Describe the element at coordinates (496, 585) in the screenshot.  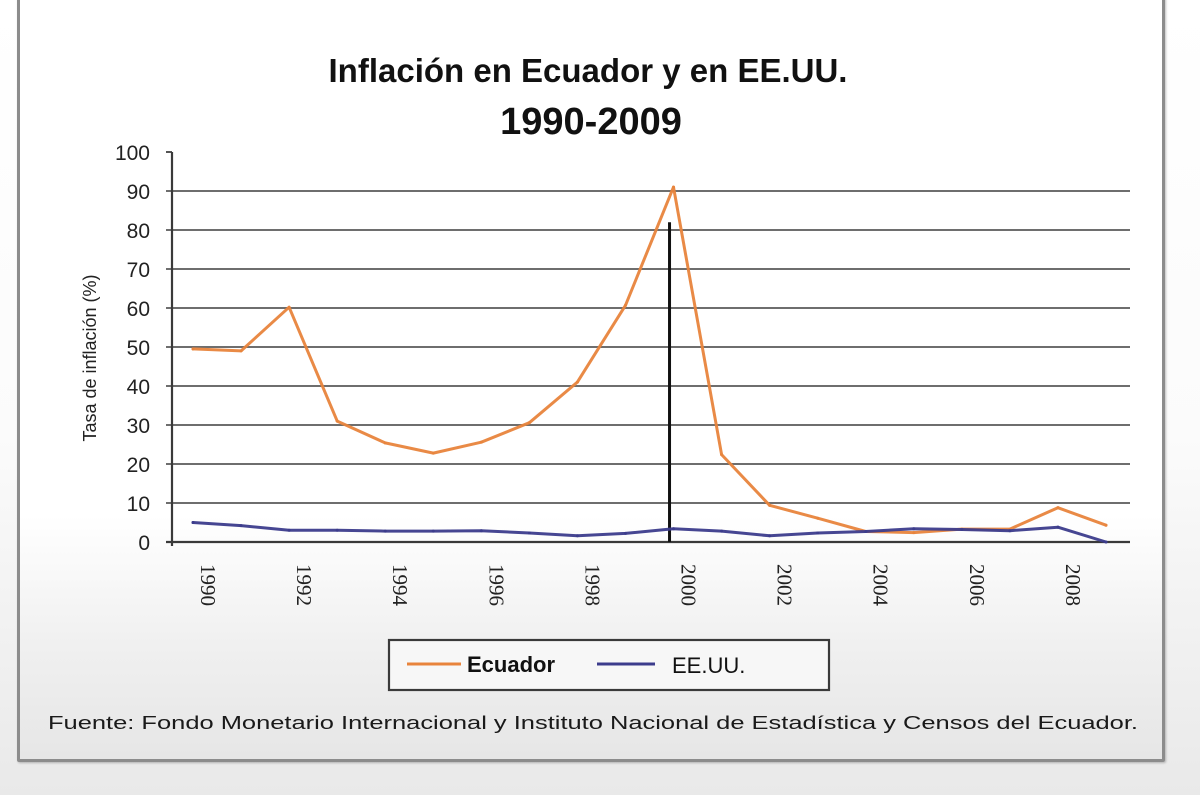
I see `x-tick-label: 1996` at that location.